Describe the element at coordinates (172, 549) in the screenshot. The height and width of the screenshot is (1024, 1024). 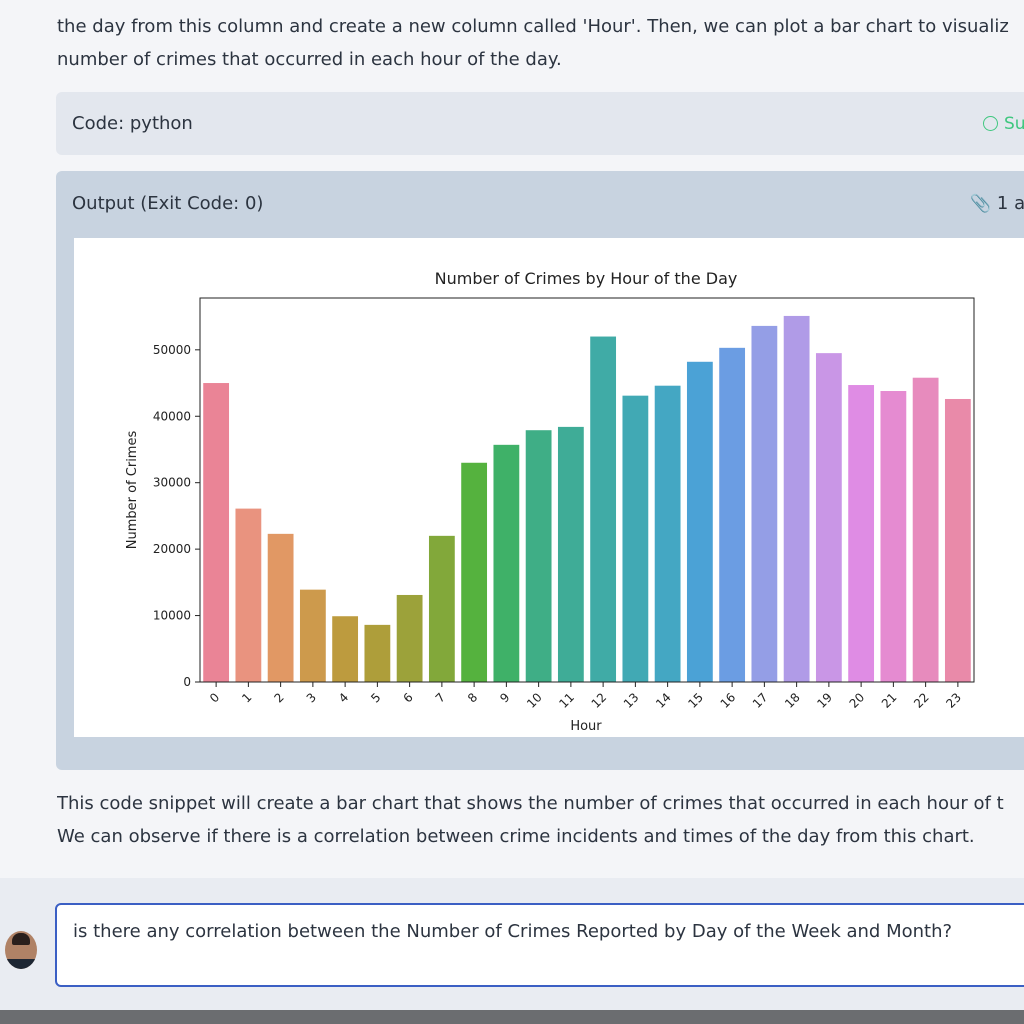
I see `y-tick-label: 20000` at that location.